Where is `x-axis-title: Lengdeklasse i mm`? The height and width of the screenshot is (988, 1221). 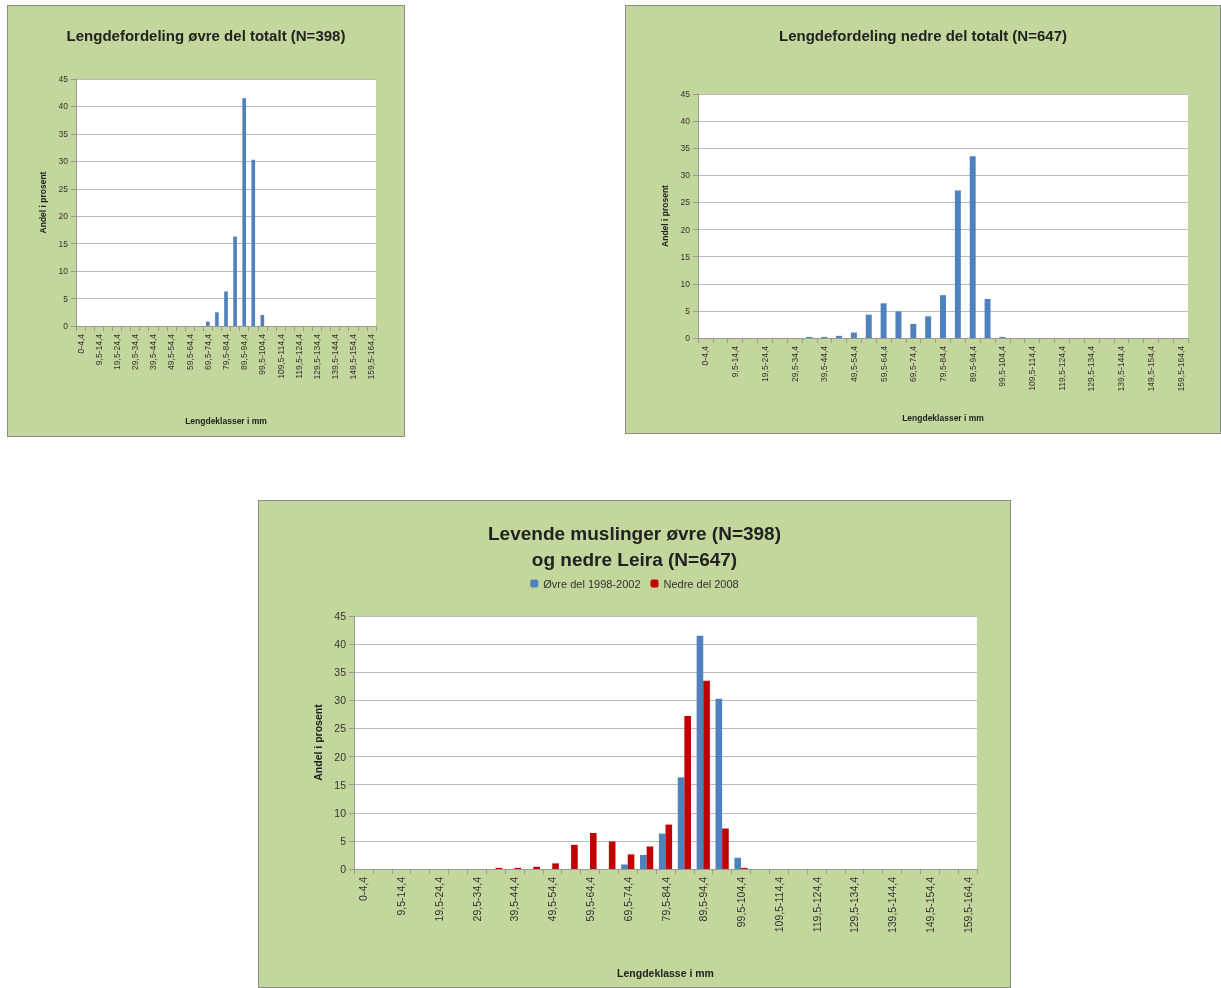 x-axis-title: Lengdeklasse i mm is located at coordinates (665, 972).